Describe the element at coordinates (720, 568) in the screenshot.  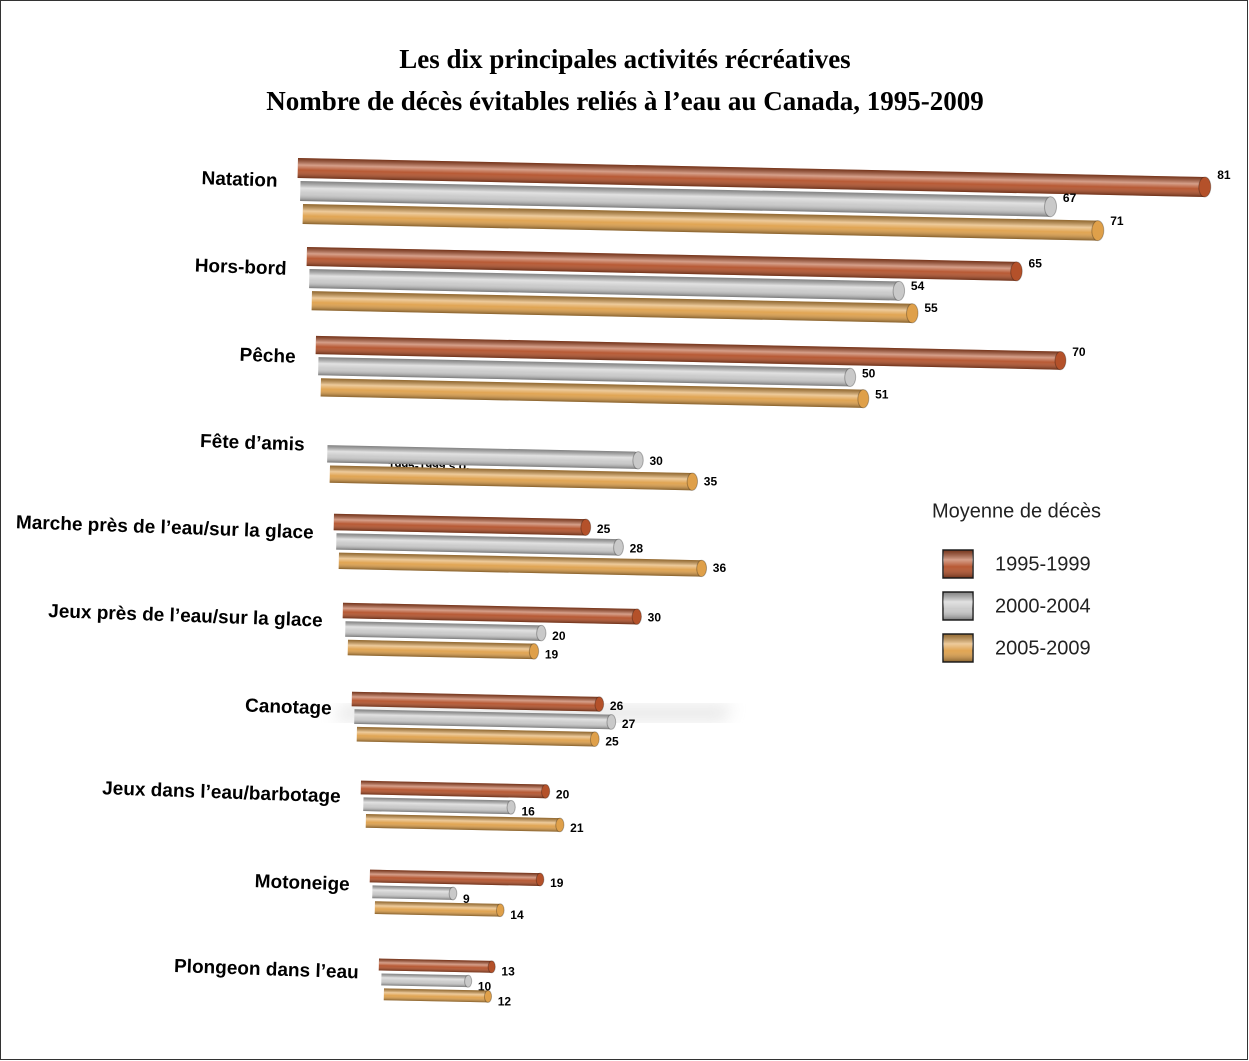
I see `value-label: 36` at that location.